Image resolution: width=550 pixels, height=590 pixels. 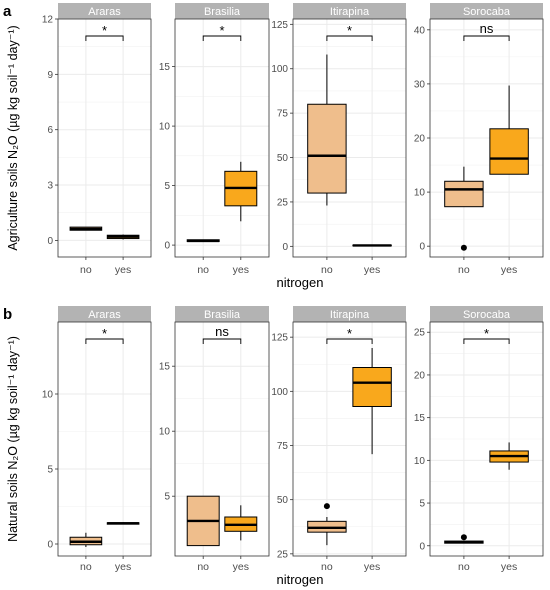 What do you see at coordinates (283, 158) in the screenshot?
I see `y-tick-label: 50` at bounding box center [283, 158].